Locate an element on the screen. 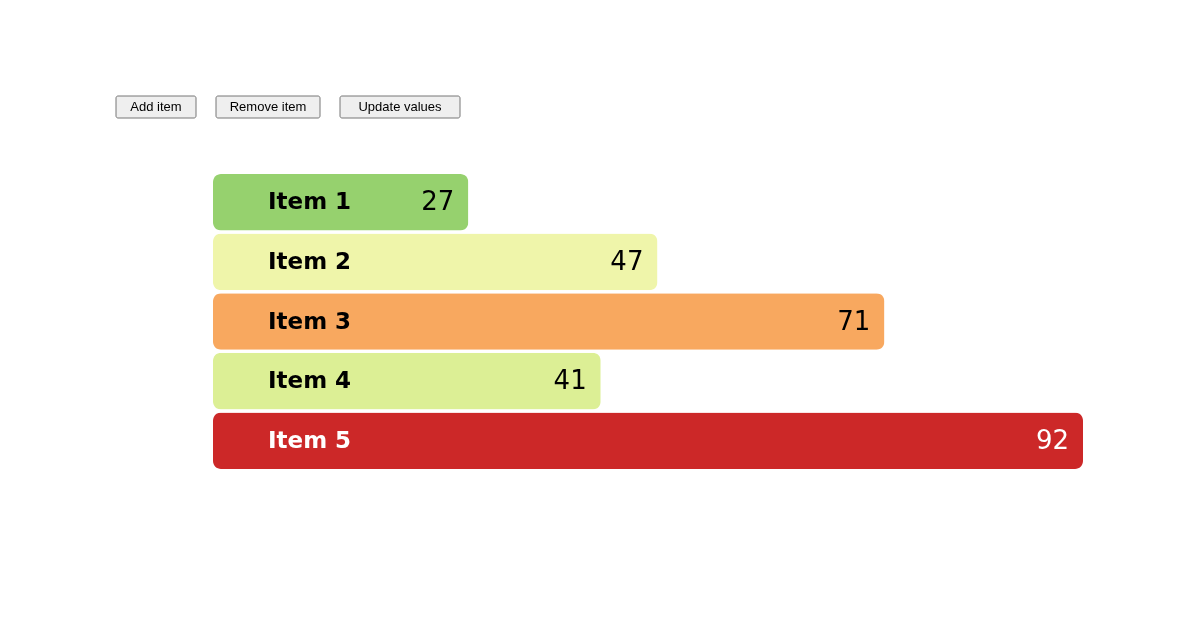 The height and width of the screenshot is (630, 1200). y-tick-label: Item 4 is located at coordinates (310, 380).